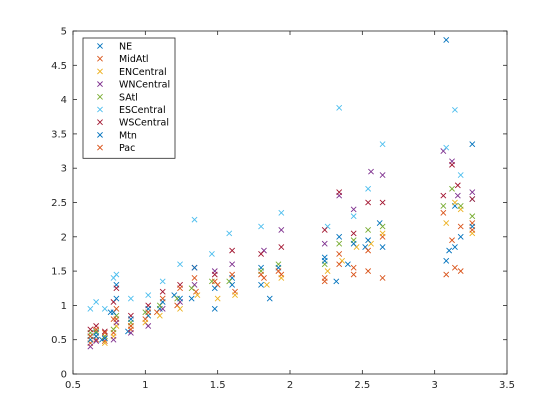 The image size is (560, 420). What do you see at coordinates (507, 385) in the screenshot?
I see `x-tick-label: 3.5` at bounding box center [507, 385].